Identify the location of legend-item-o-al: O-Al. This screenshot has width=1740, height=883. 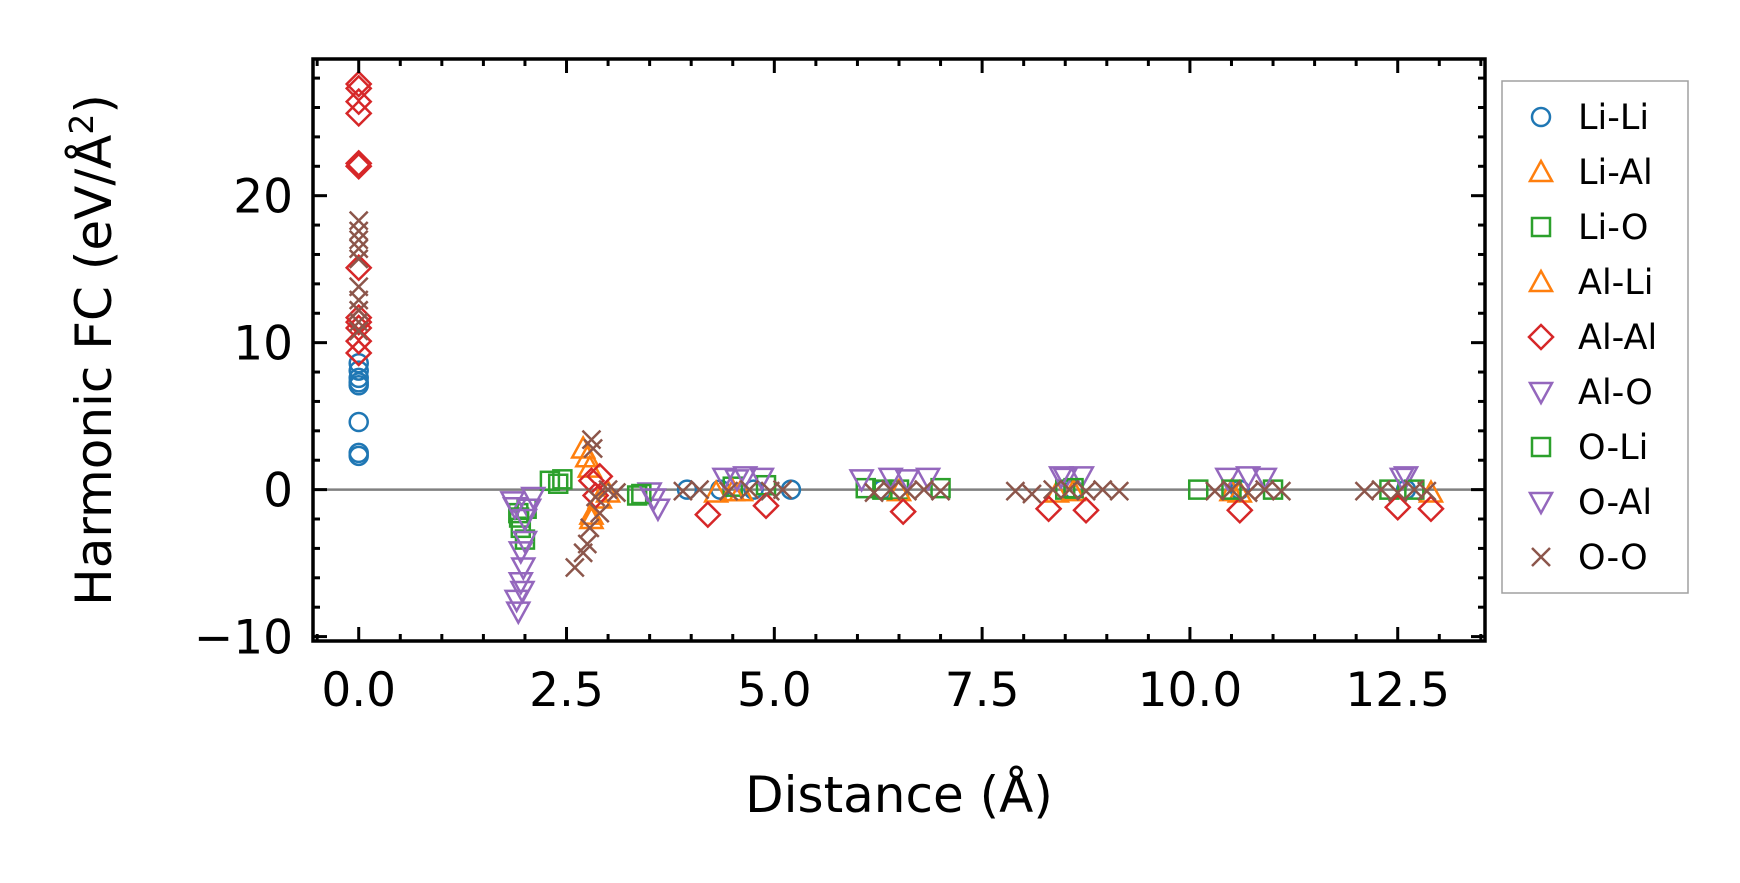
(1589, 503).